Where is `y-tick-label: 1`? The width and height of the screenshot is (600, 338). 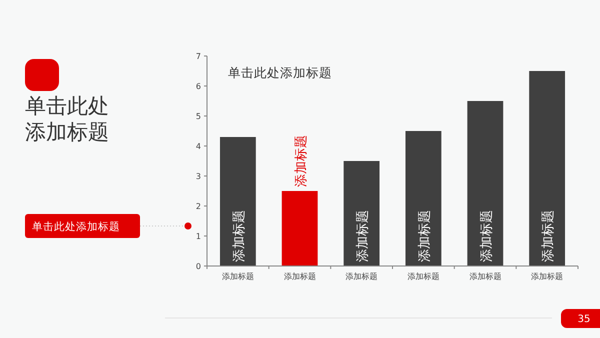 y-tick-label: 1 is located at coordinates (198, 236).